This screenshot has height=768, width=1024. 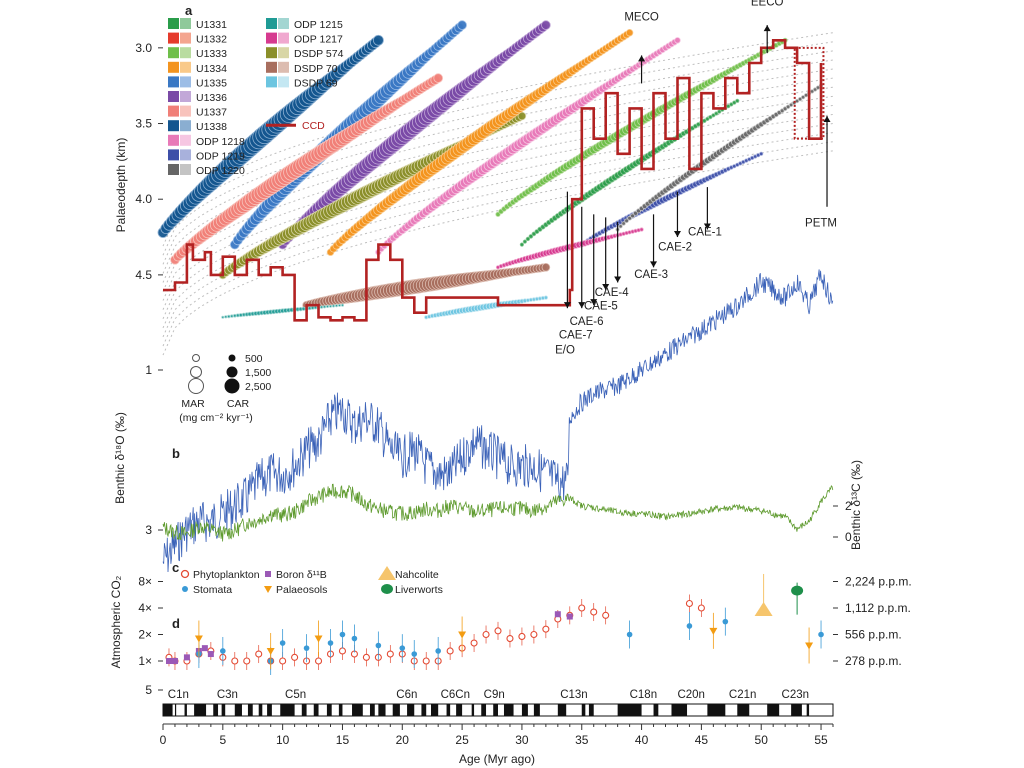 What do you see at coordinates (211, 127) in the screenshot?
I see `legend-label: U1338` at bounding box center [211, 127].